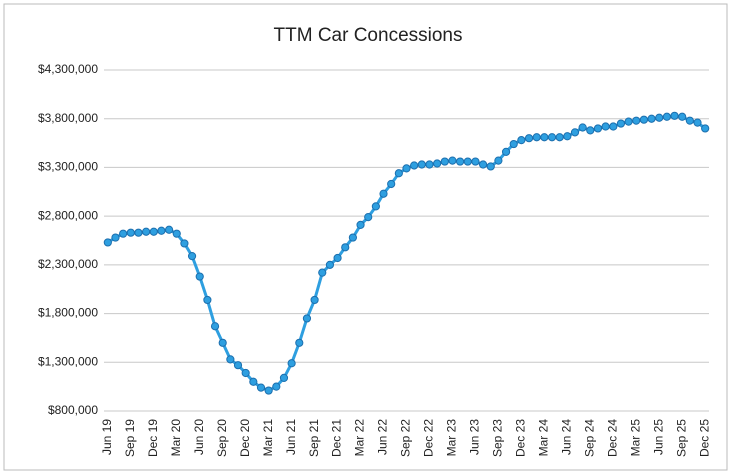  I want to click on x-tick-label: Dec 25, so click(704, 438).